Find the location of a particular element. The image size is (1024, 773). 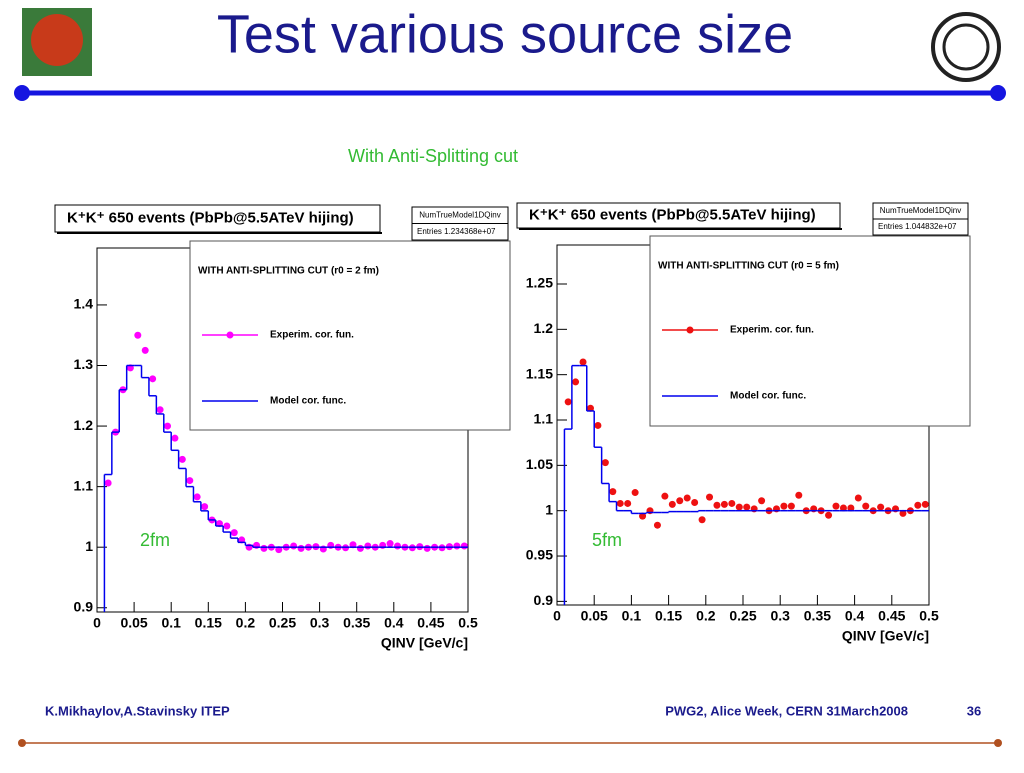

annotation: 5fm is located at coordinates (607, 540).